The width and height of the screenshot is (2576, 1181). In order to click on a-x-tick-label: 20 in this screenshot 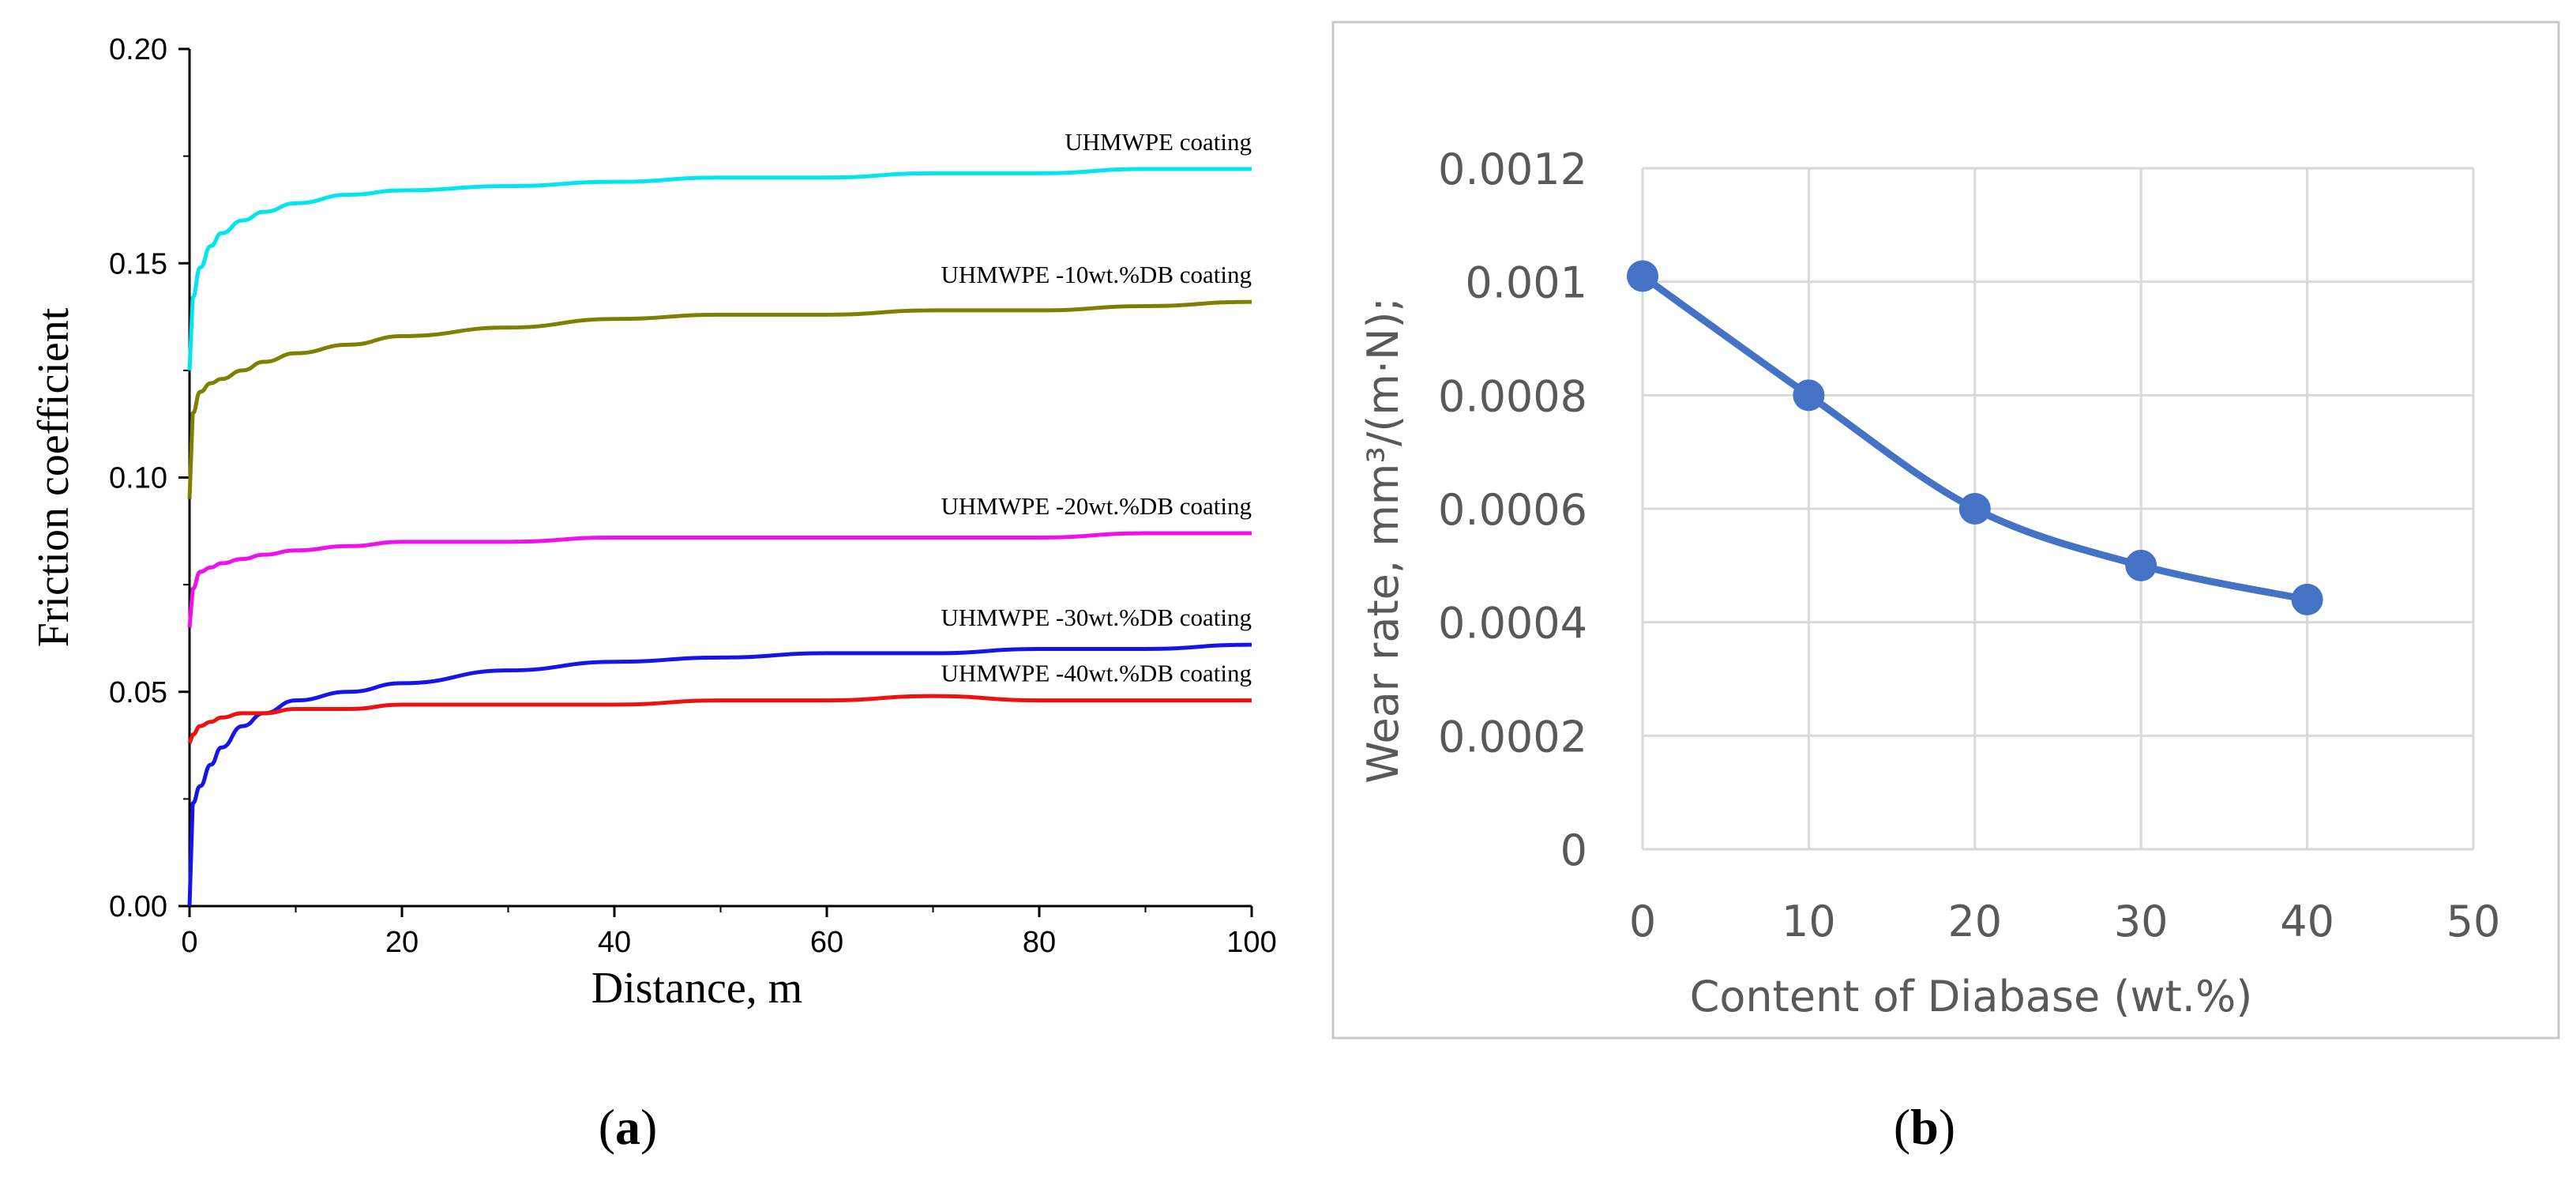, I will do `click(402, 943)`.